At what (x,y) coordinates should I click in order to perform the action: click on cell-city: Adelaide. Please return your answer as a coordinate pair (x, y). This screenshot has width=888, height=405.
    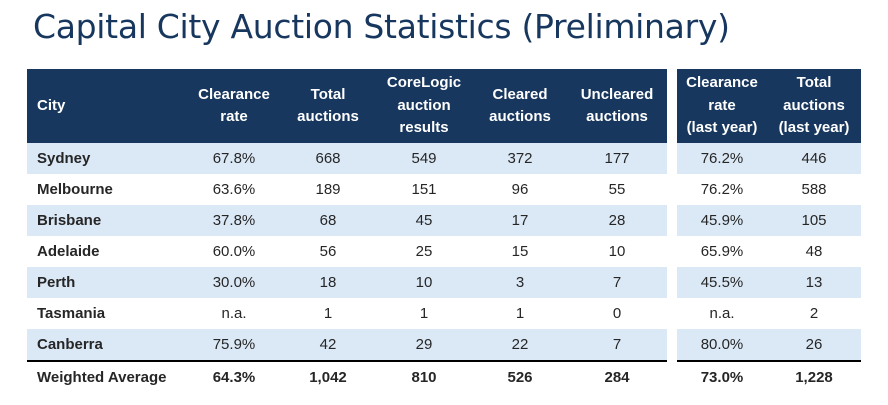
    Looking at the image, I should click on (68, 251).